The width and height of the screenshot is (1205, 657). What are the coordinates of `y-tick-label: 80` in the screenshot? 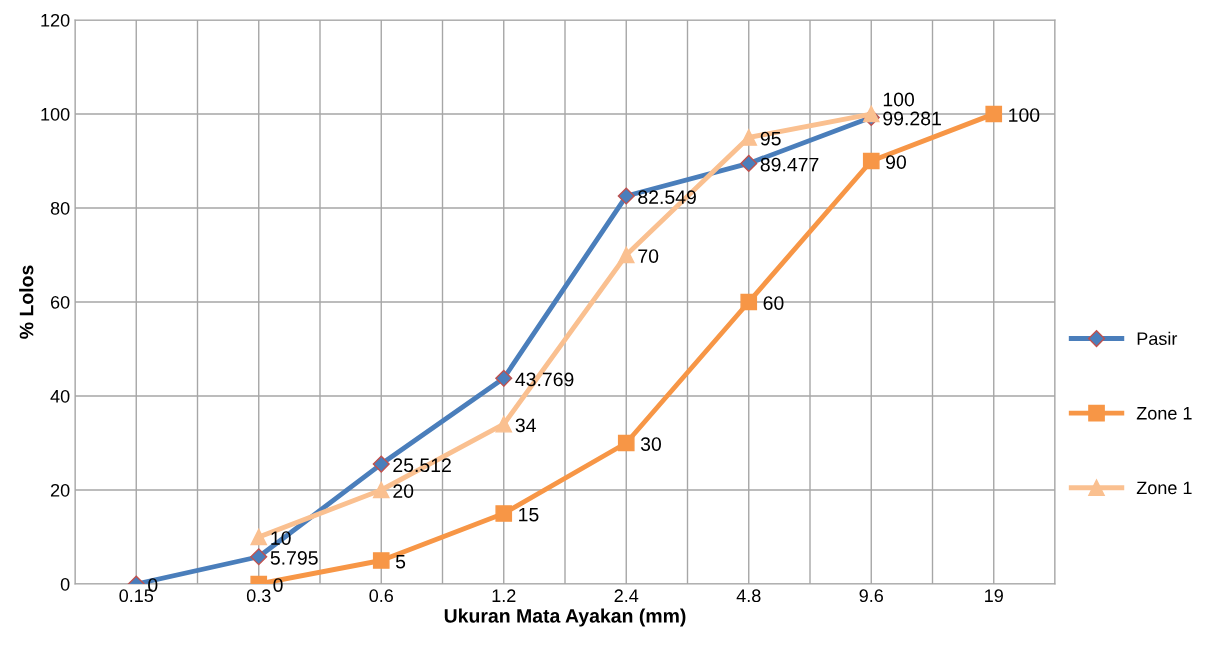 It's located at (60, 208).